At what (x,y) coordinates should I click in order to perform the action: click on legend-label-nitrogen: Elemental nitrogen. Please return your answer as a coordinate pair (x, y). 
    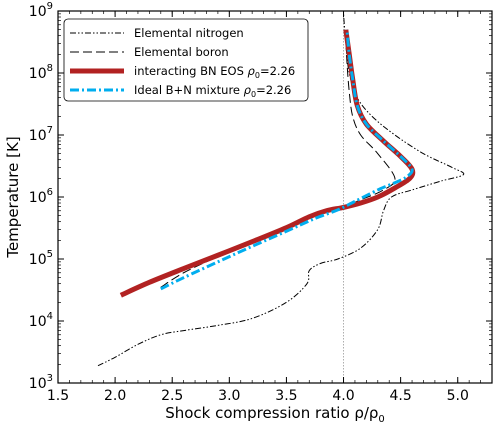
    Looking at the image, I should click on (189, 33).